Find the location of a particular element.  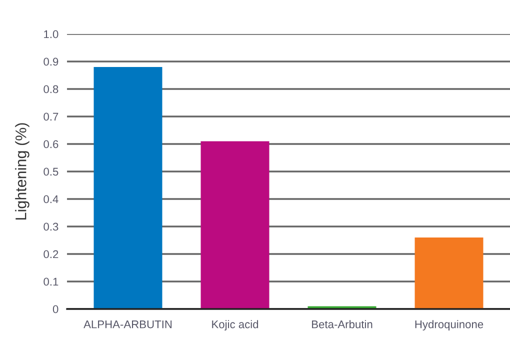

y-tick-label: 0.7 is located at coordinates (51, 116).